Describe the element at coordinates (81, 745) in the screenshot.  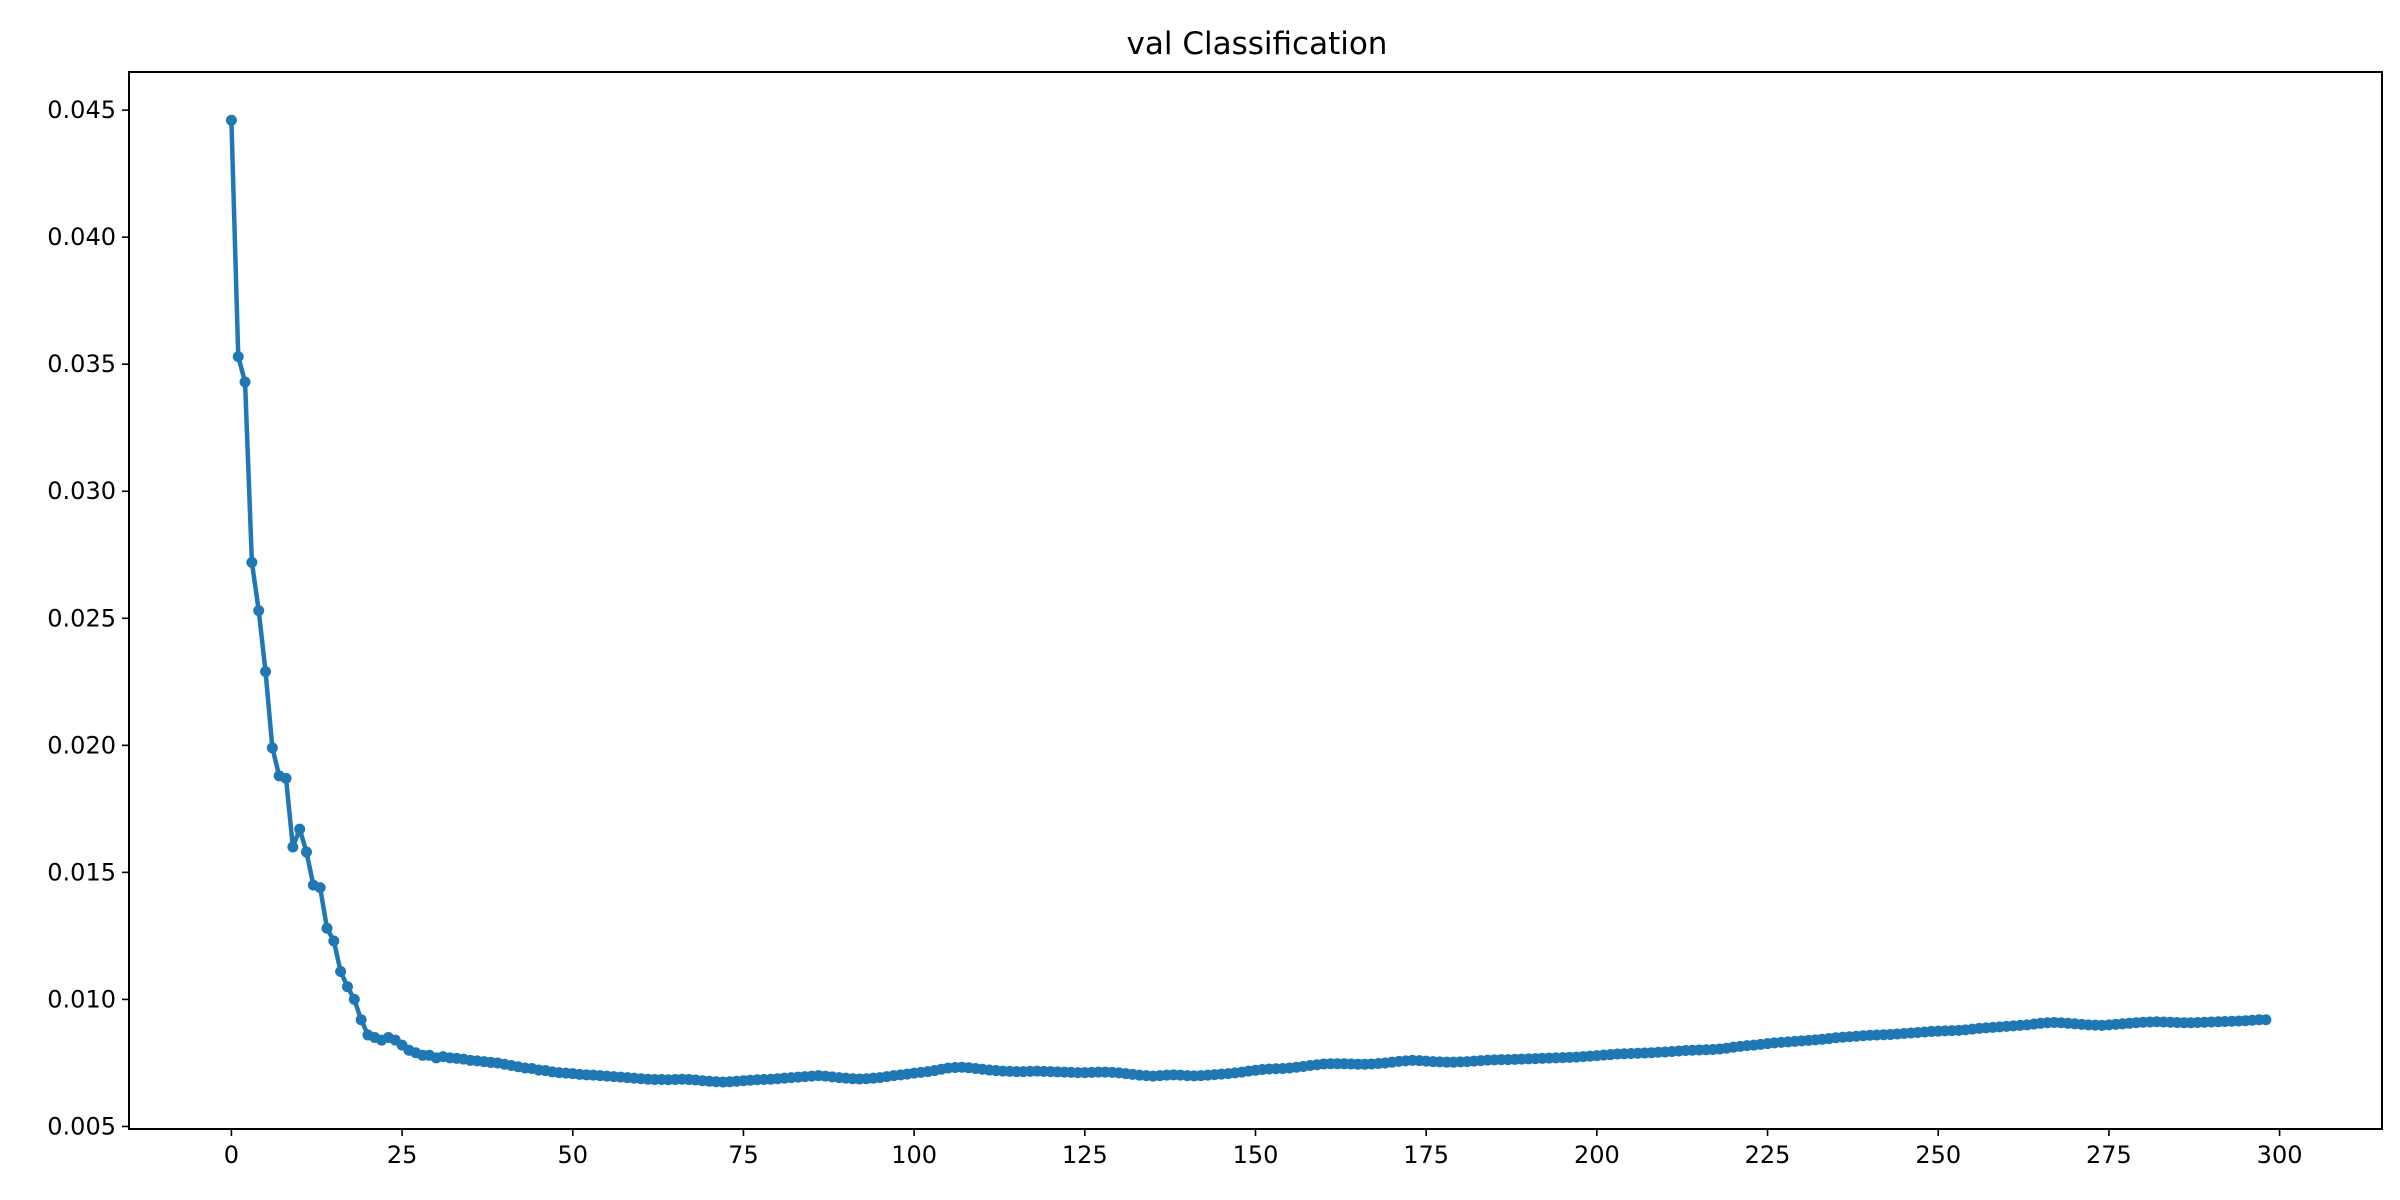
I see `y-tick-label: 0.020` at that location.